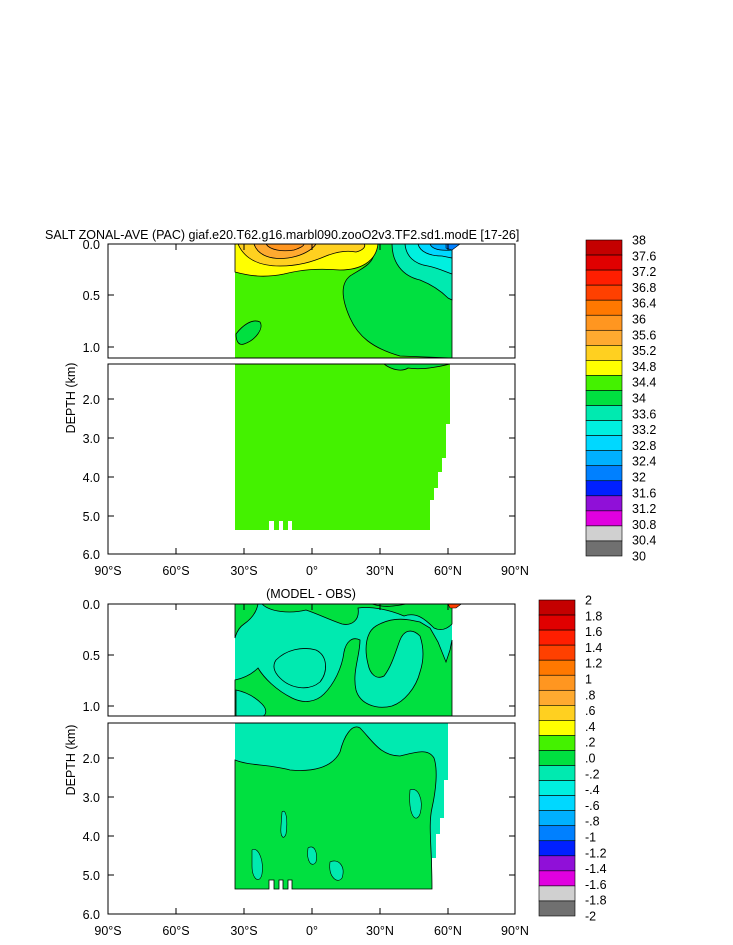 The image size is (733, 945). What do you see at coordinates (343, 447) in the screenshot?
I see `top-lower-field` at bounding box center [343, 447].